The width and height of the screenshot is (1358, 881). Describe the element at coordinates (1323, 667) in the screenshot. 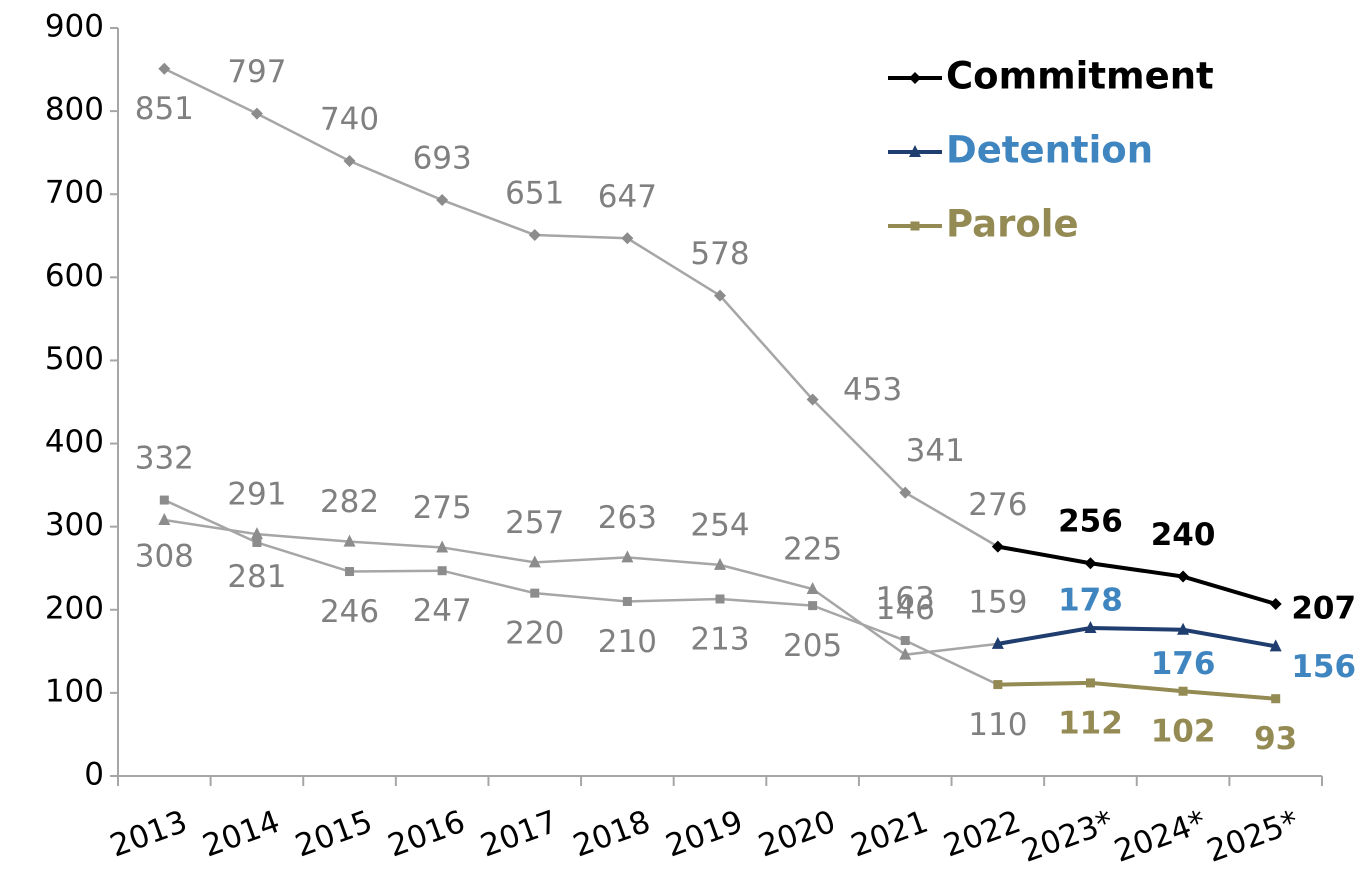

I see `data-label: 156` at that location.